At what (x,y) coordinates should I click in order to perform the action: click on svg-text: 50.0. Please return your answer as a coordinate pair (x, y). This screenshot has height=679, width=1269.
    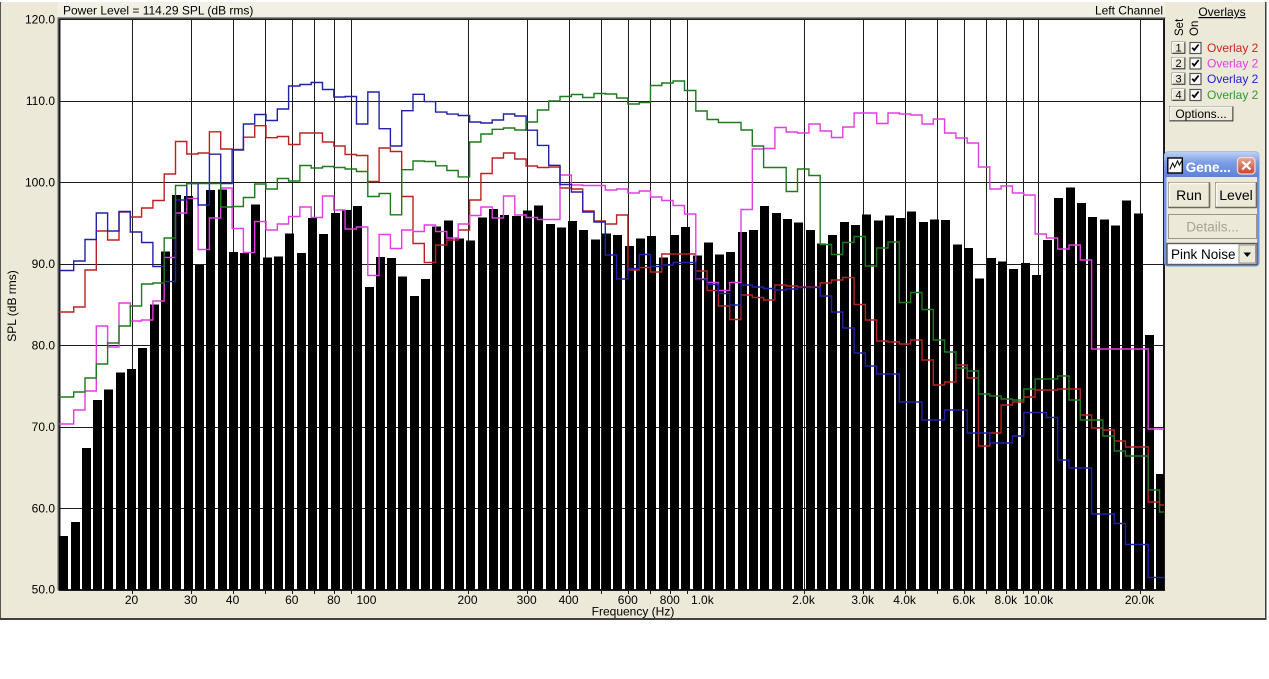
    Looking at the image, I should click on (44, 590).